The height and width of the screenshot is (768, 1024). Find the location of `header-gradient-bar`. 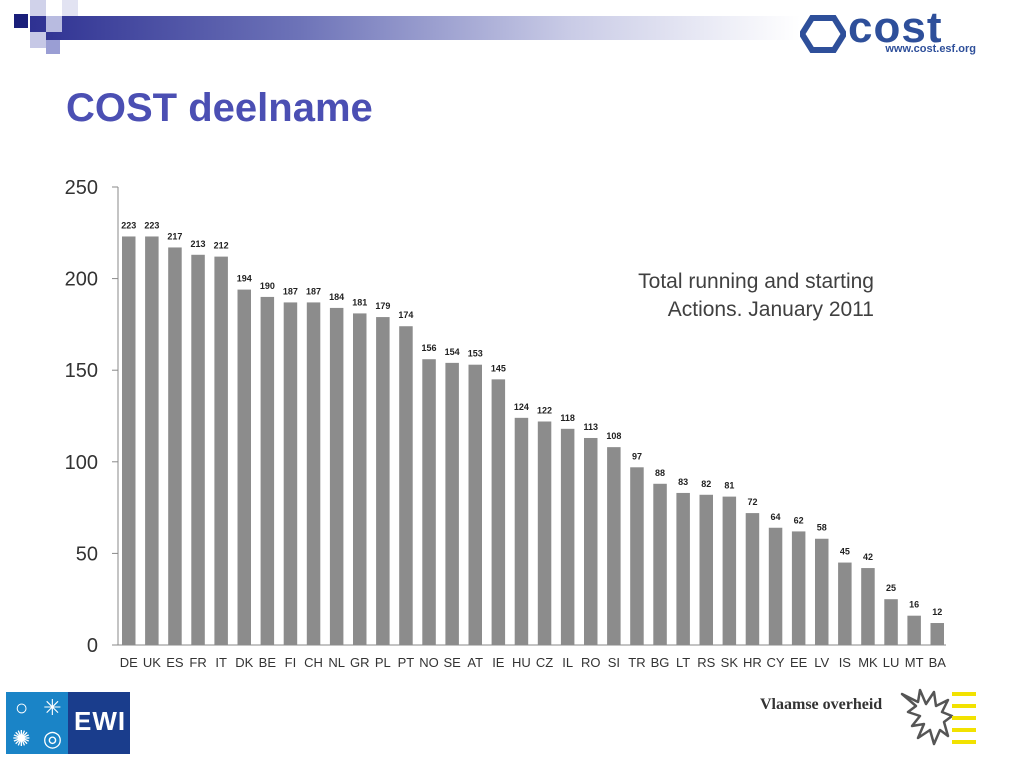

header-gradient-bar is located at coordinates (415, 28).